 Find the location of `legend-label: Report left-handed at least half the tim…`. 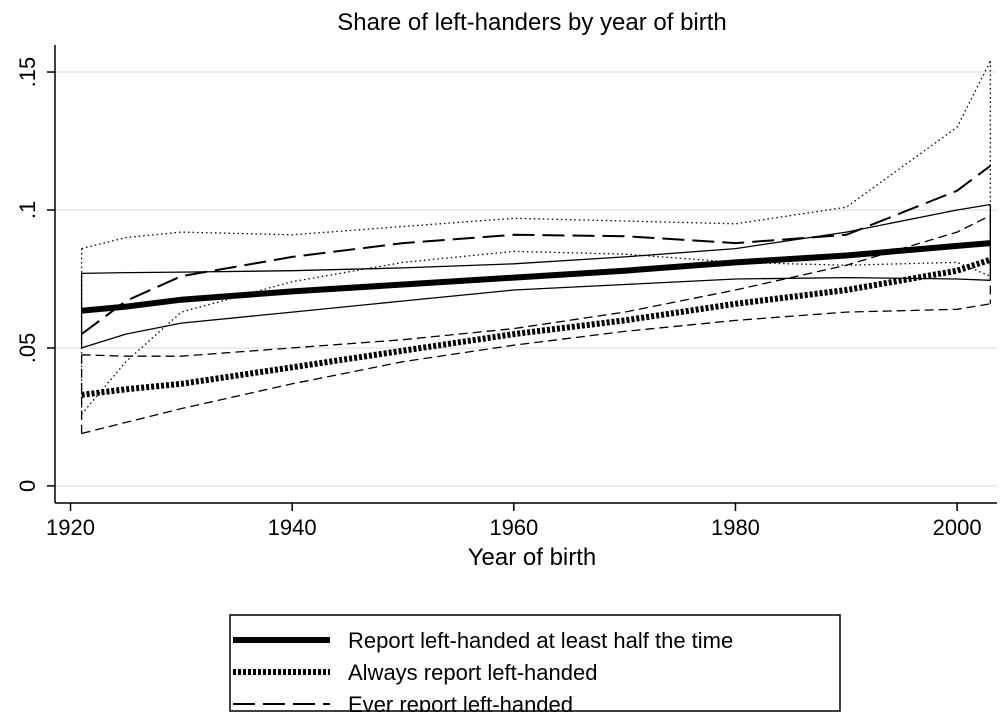

legend-label: Report left-handed at least half the tim… is located at coordinates (540, 640).